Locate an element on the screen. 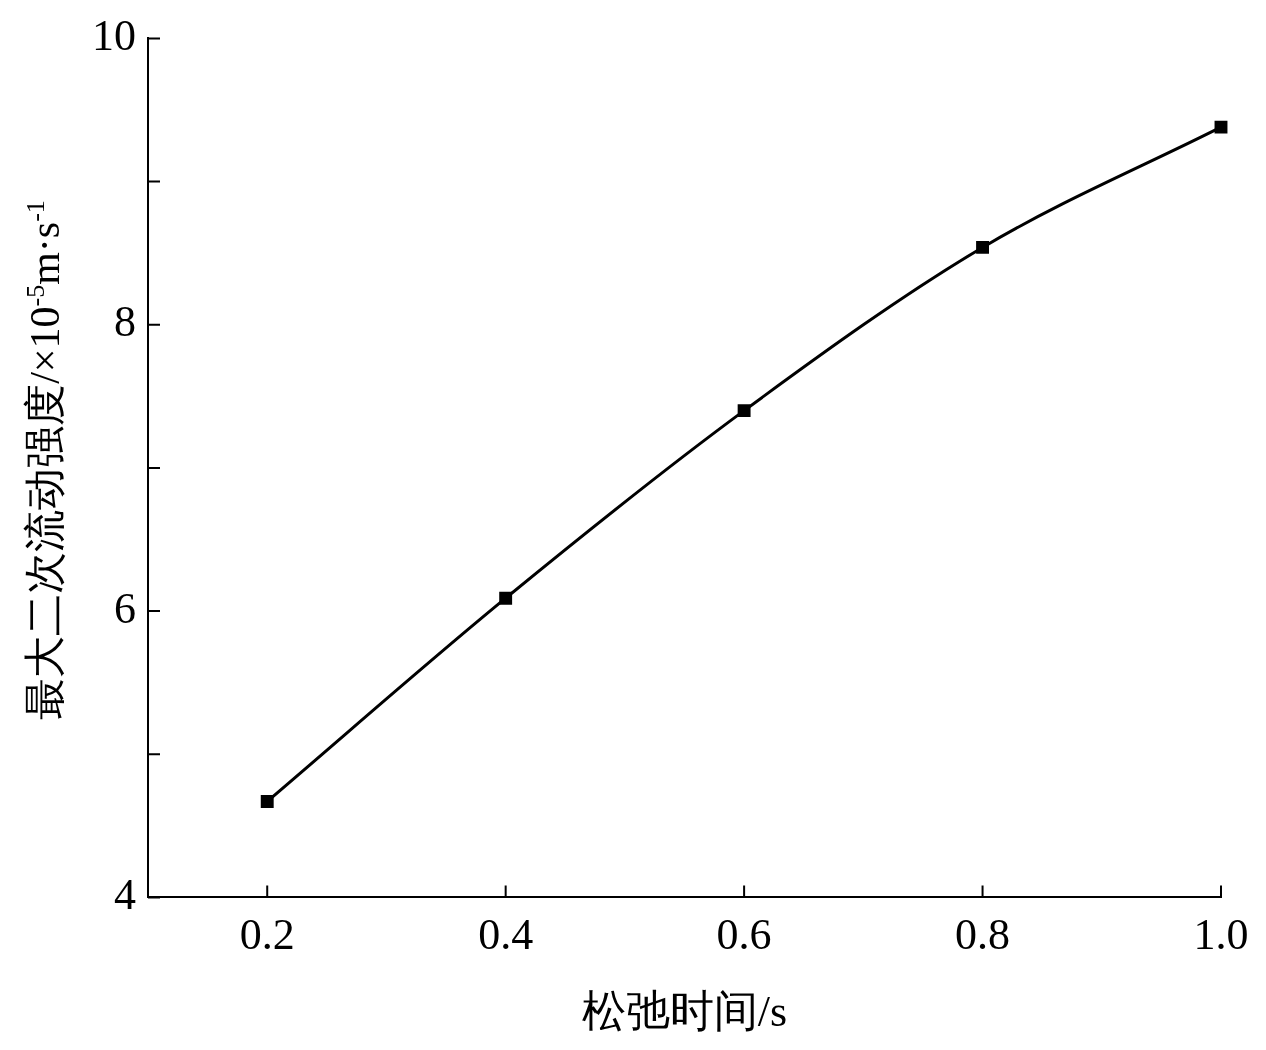 This screenshot has width=1266, height=1050. y-tick-label: 6 is located at coordinates (125, 608).